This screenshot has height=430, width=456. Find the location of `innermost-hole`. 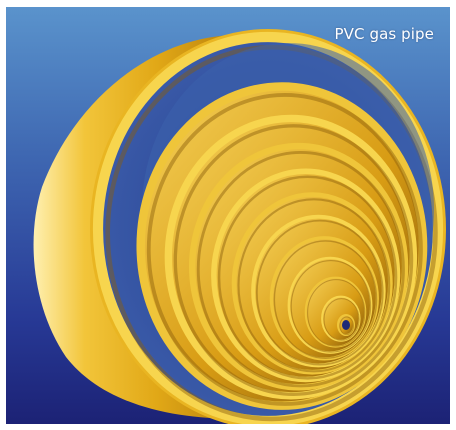

innermost-hole is located at coordinates (346, 325).